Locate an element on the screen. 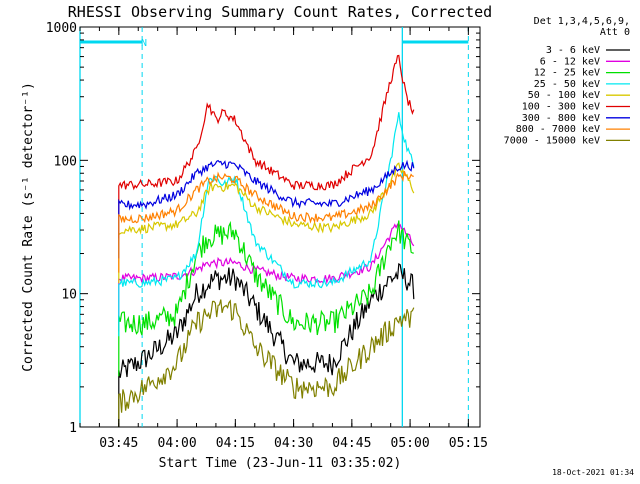  legend-label: 6 - 12 keV is located at coordinates (570, 61).